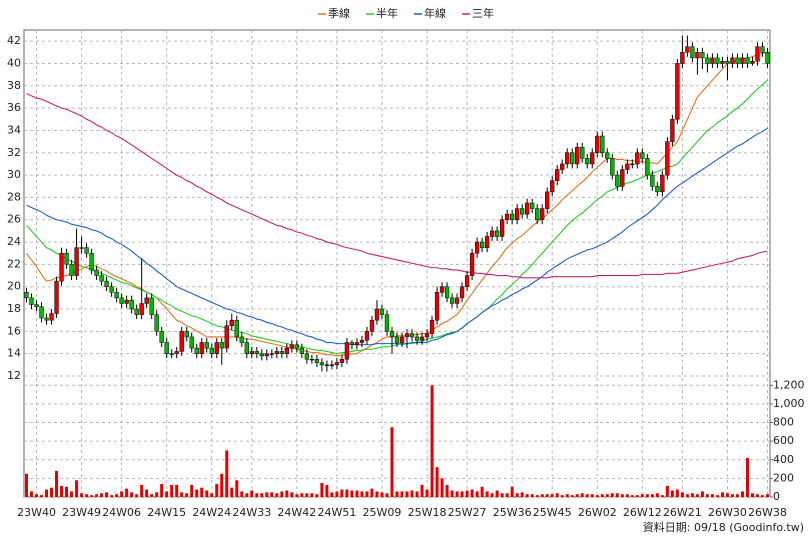 This screenshot has width=808, height=540. Describe the element at coordinates (14, 375) in the screenshot. I see `y-tick-label: 12` at that location.